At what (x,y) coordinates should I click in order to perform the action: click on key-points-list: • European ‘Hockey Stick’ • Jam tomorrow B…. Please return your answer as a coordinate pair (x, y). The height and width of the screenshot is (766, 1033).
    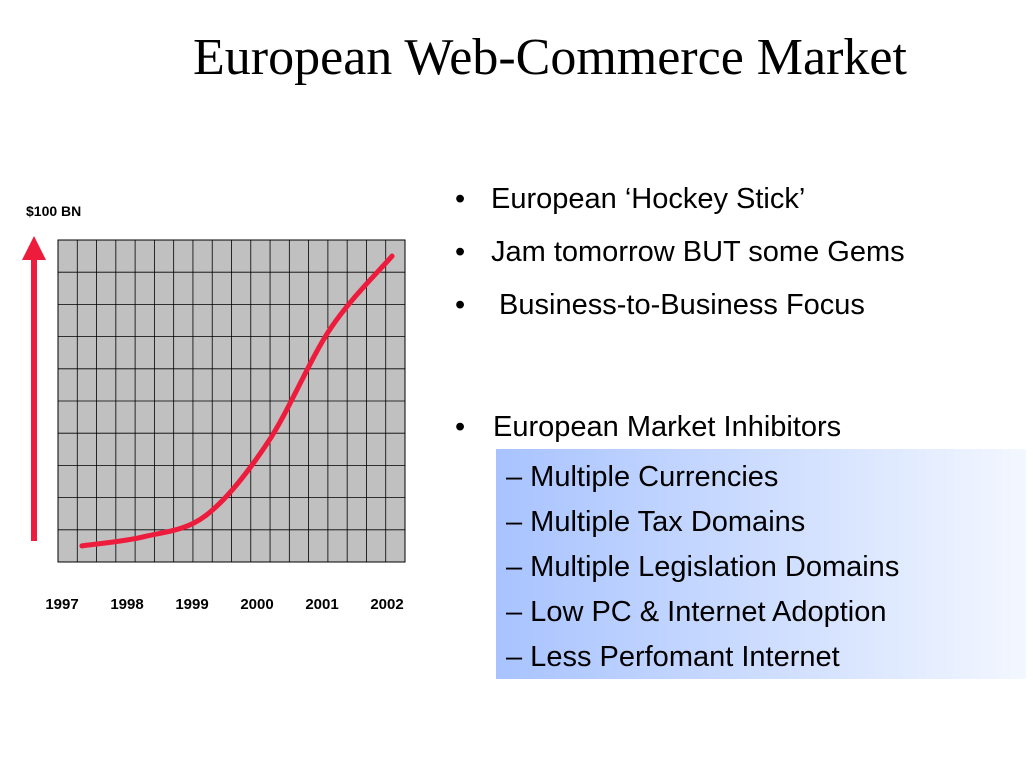
    Looking at the image, I should click on (680, 261).